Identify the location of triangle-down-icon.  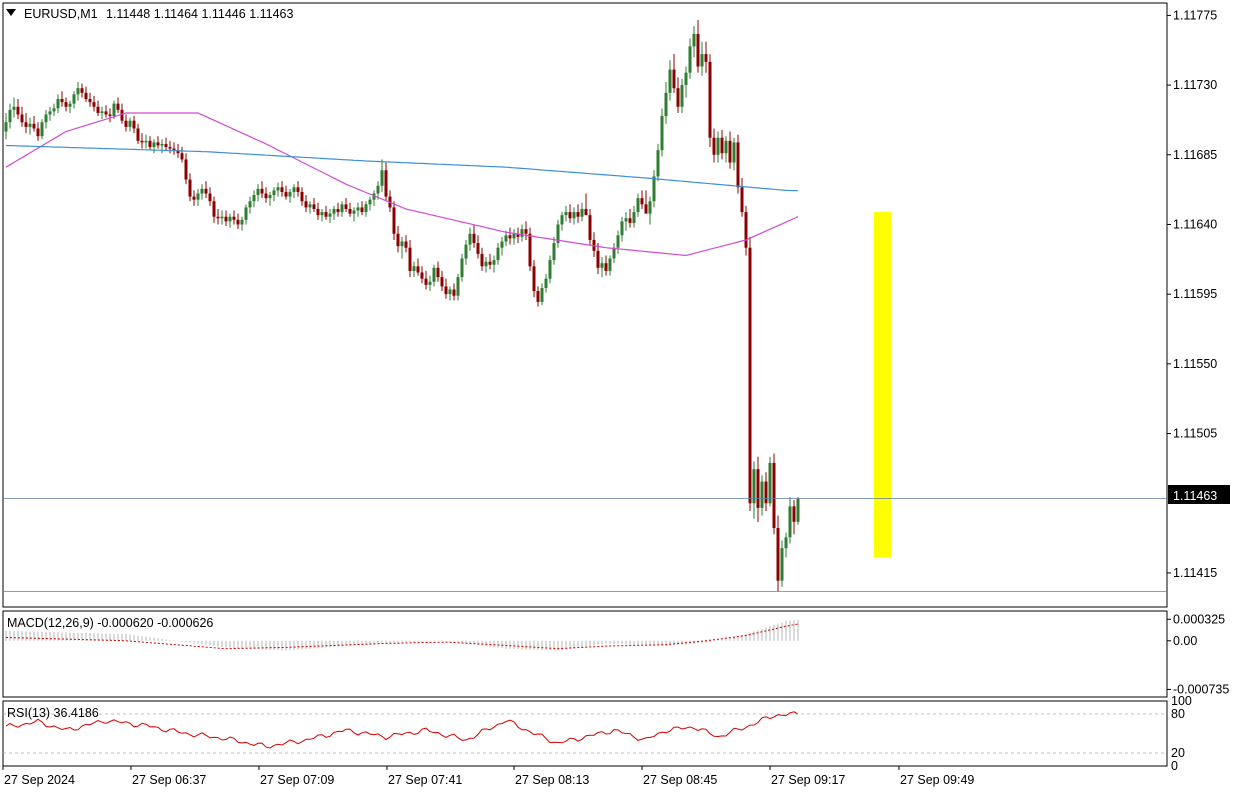
(11, 12).